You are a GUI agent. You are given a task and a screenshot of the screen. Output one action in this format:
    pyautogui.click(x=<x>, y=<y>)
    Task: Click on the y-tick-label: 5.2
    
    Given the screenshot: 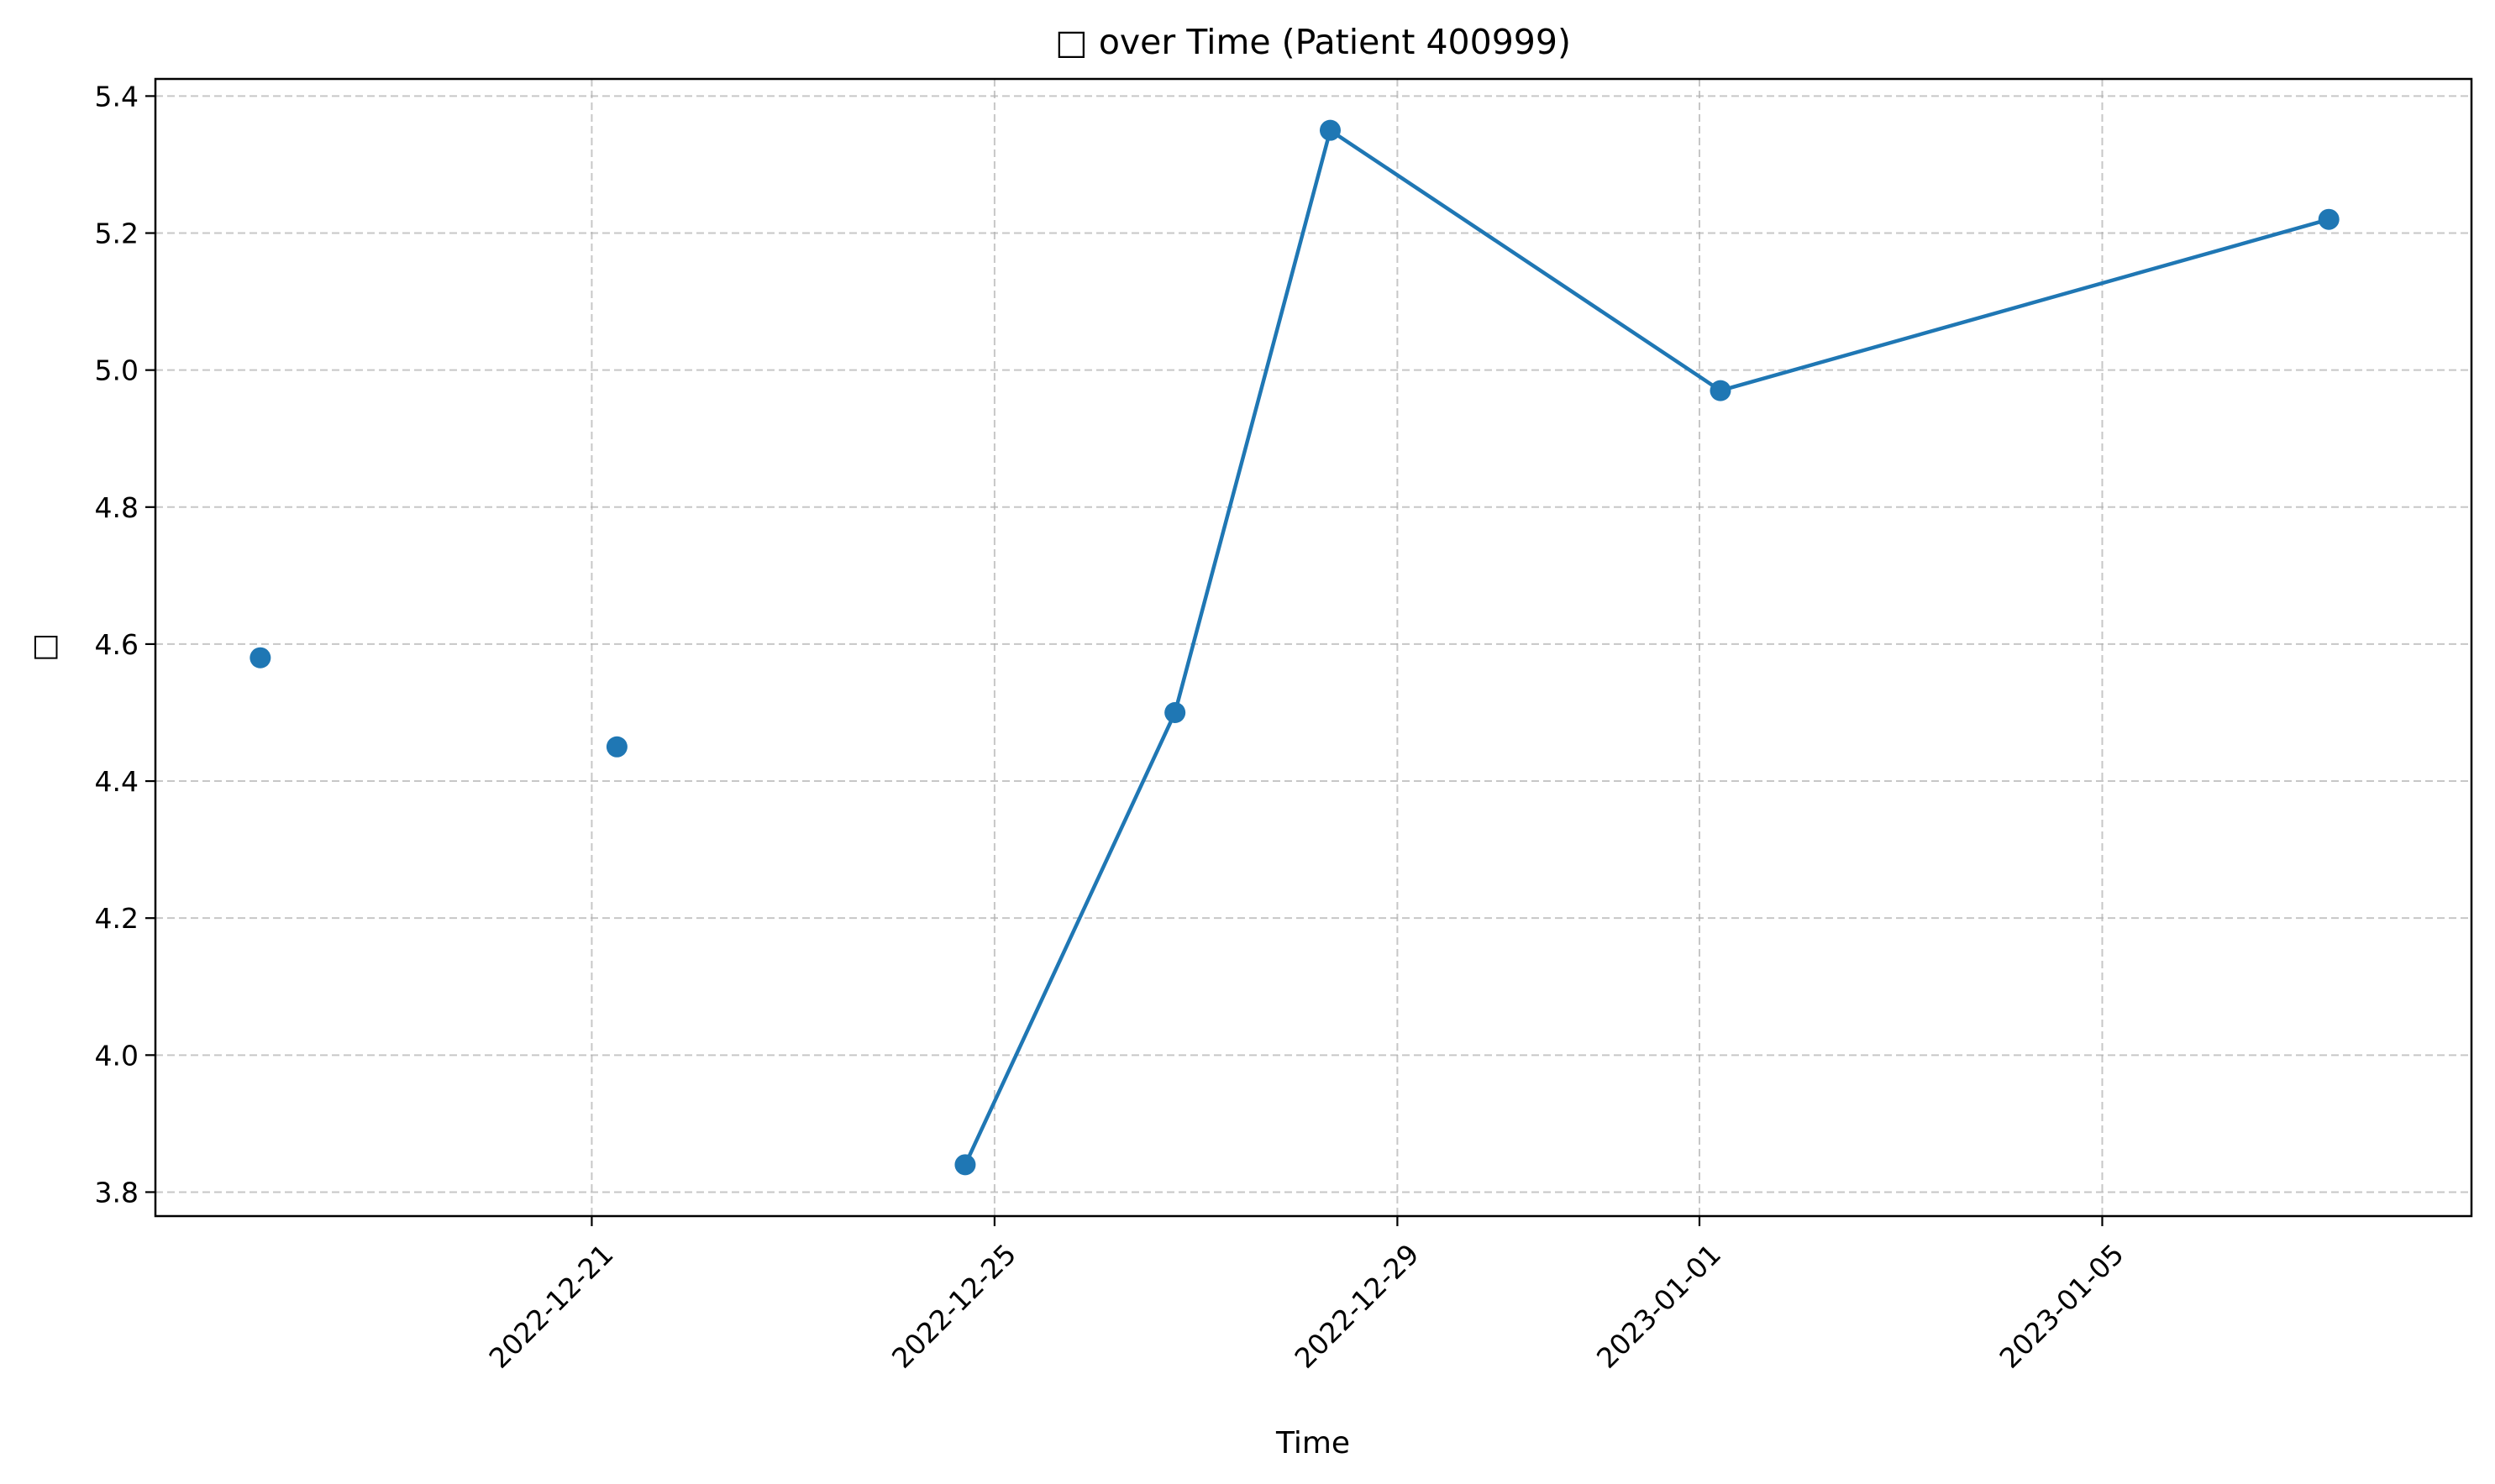 What is the action you would take?
    pyautogui.click(x=117, y=234)
    